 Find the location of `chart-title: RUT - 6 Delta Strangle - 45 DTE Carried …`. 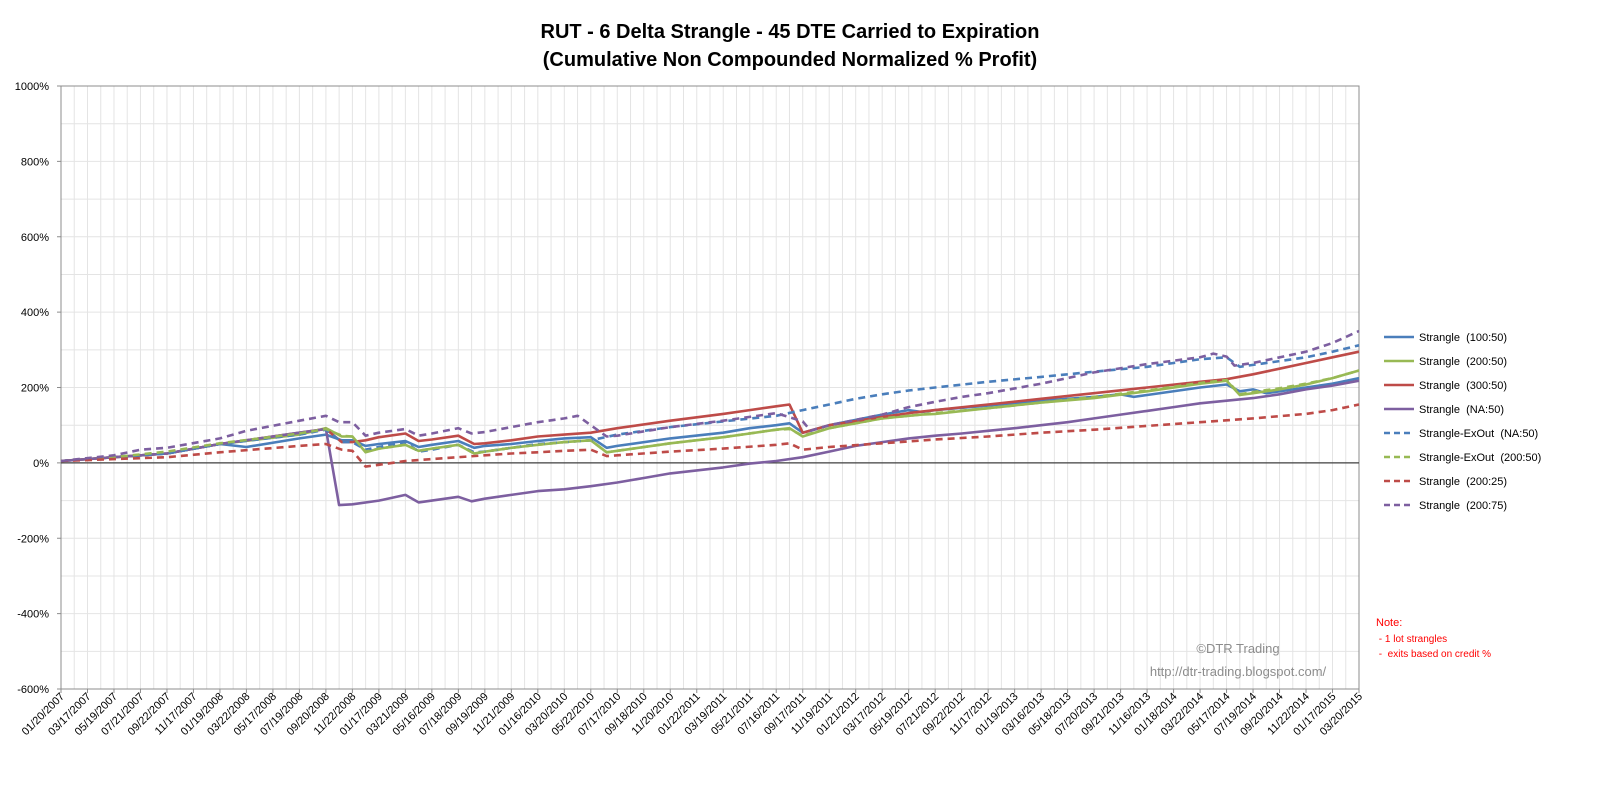

chart-title: RUT - 6 Delta Strangle - 45 DTE Carried … is located at coordinates (790, 32).